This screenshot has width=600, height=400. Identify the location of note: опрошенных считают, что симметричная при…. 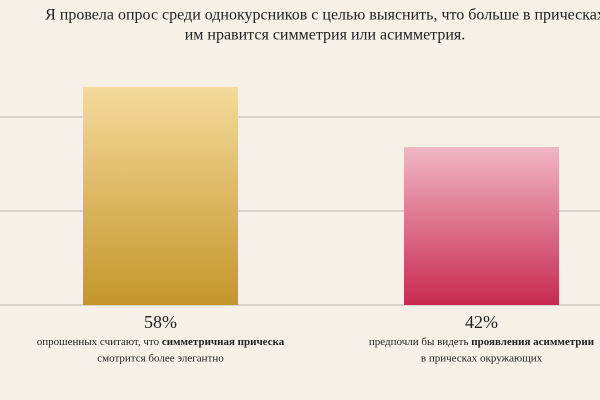
(161, 342).